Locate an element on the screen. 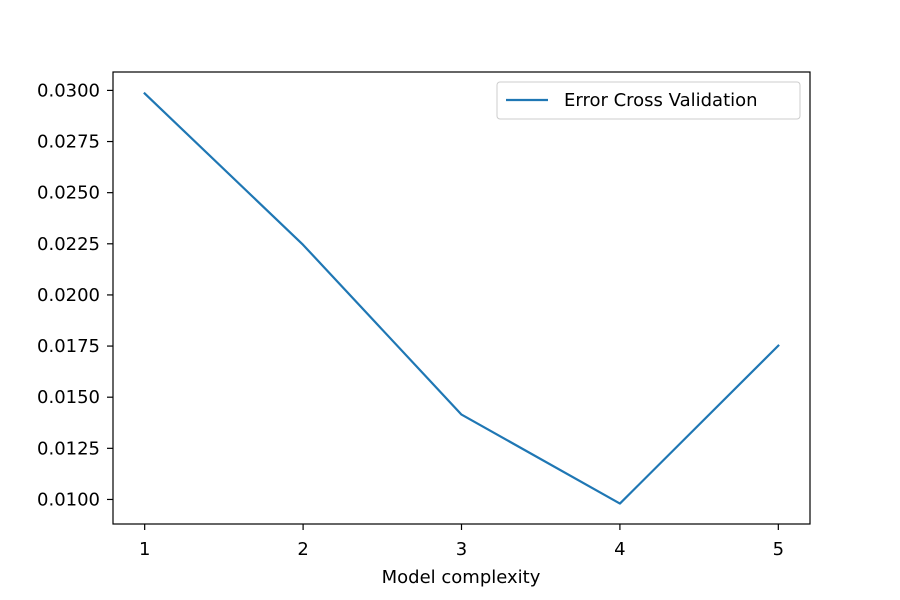 This screenshot has height=600, width=900. legend-label-error-cross-validation: Error Cross Validation is located at coordinates (661, 100).